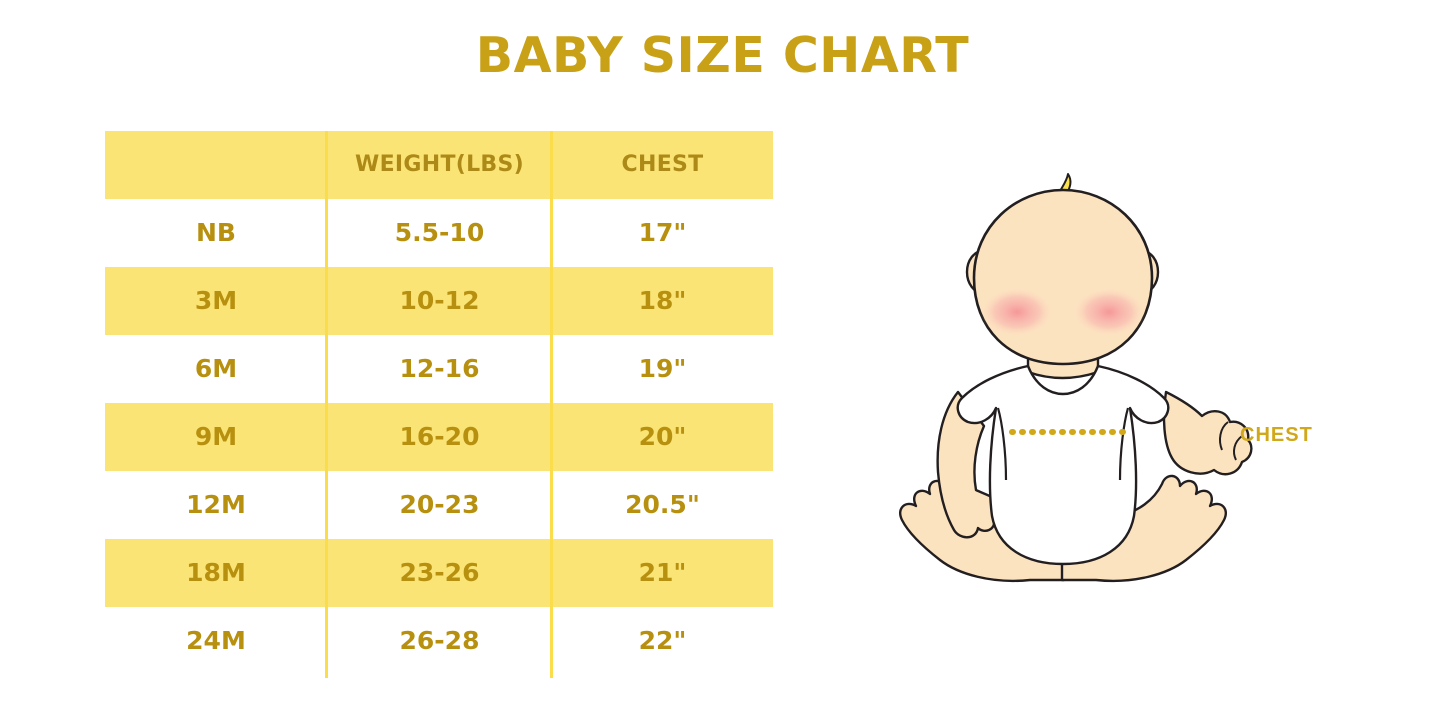  I want to click on cell-size: NB, so click(216, 232).